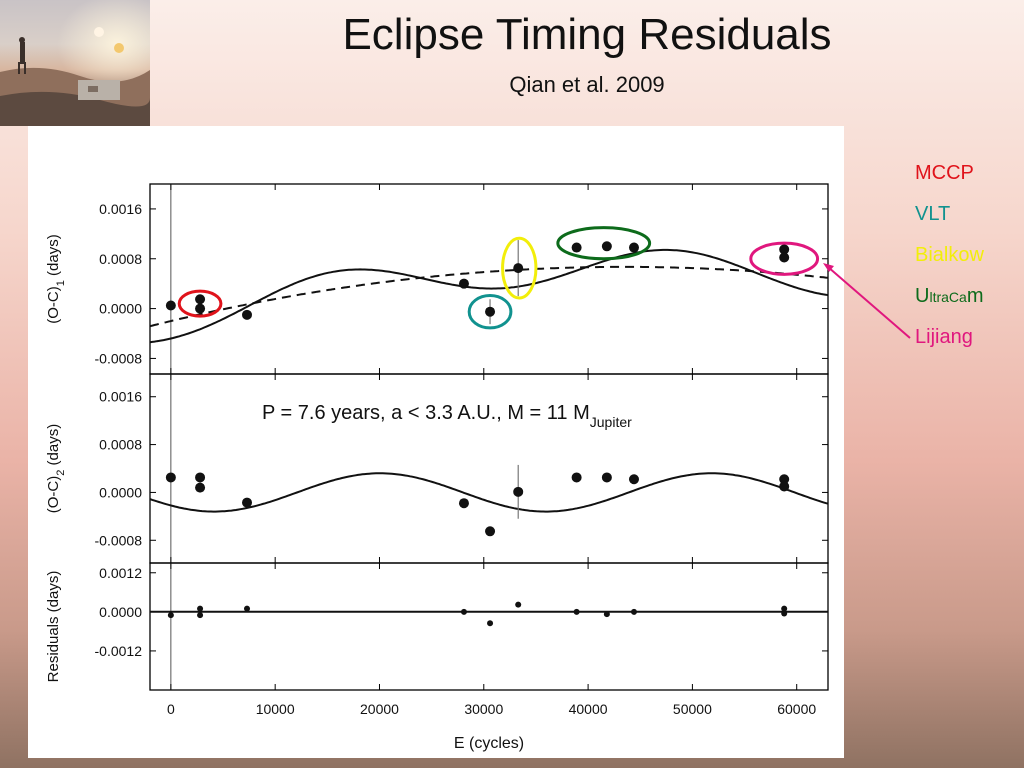  I want to click on ytick-label-oc2: 0.0000, so click(120, 492).